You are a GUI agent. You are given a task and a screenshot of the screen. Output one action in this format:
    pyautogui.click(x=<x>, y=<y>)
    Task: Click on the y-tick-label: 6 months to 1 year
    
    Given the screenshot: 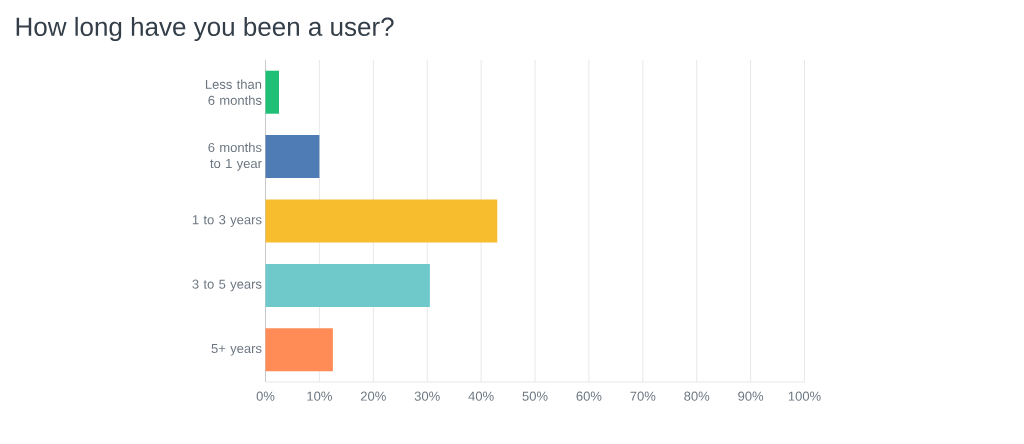 What is the action you would take?
    pyautogui.click(x=235, y=156)
    